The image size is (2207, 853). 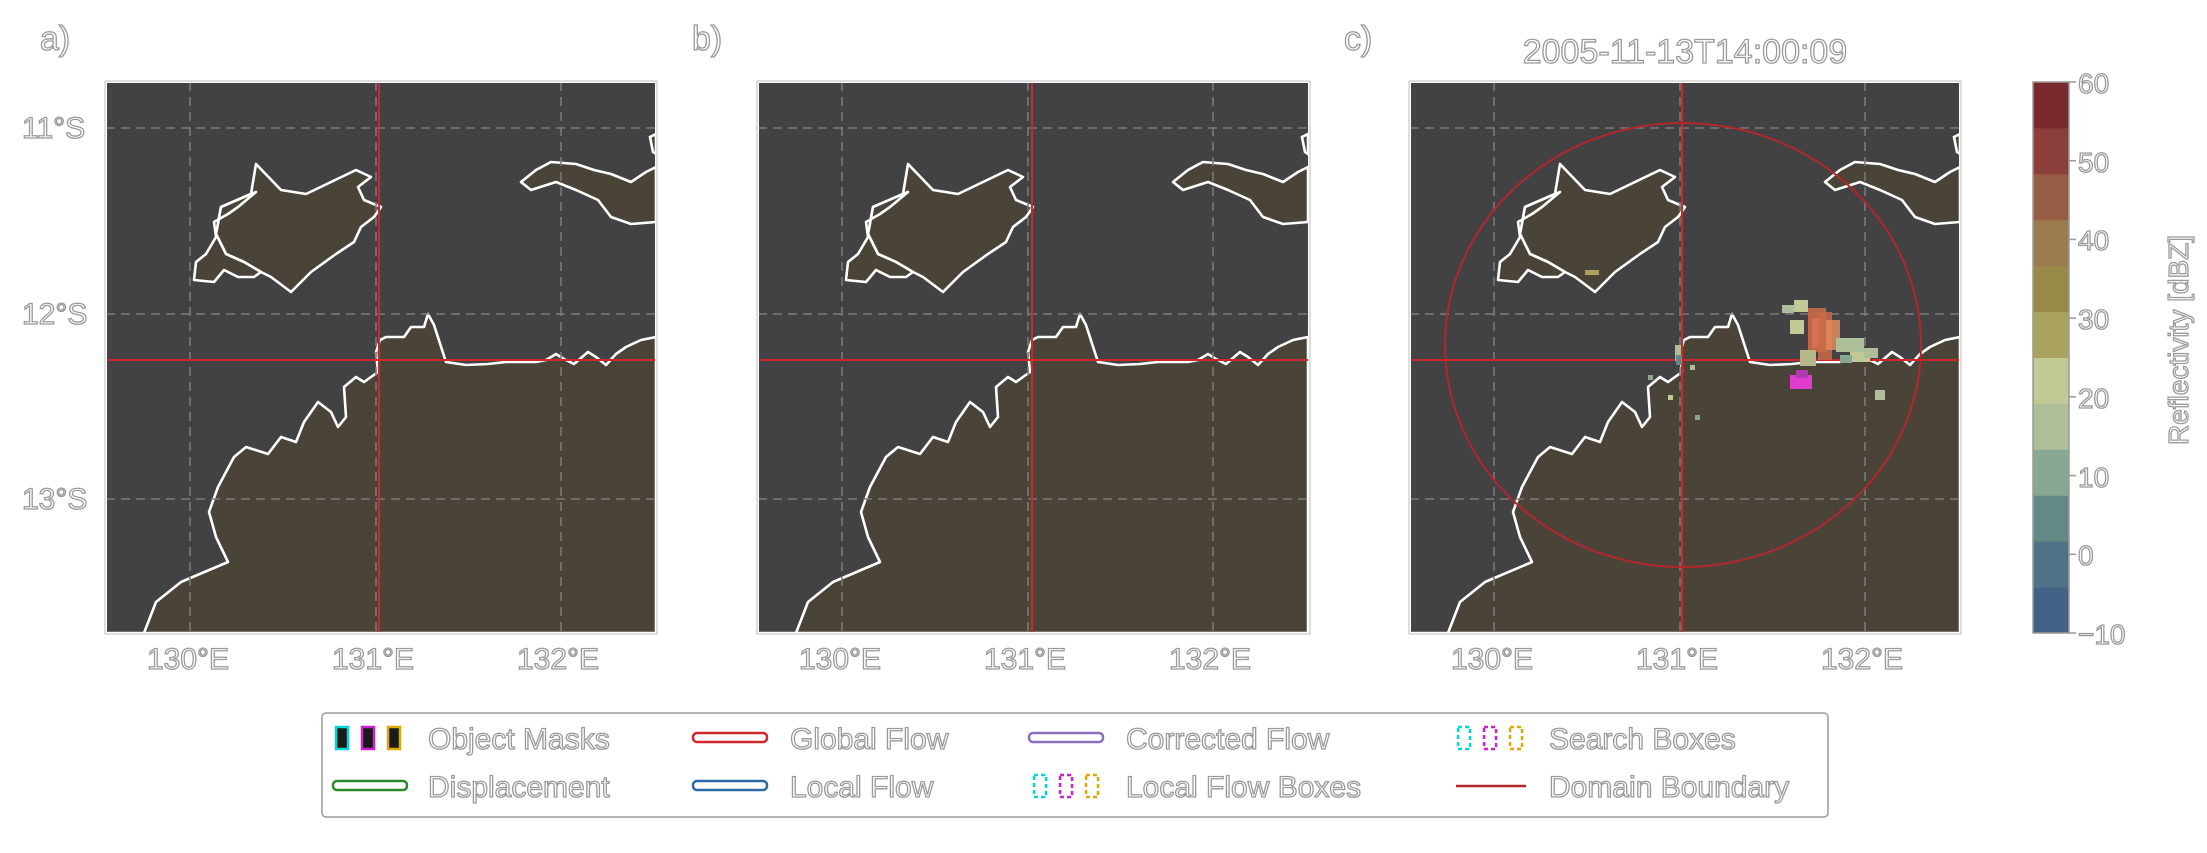 I want to click on legend-label-global-flow: Global Flow, so click(x=869, y=739).